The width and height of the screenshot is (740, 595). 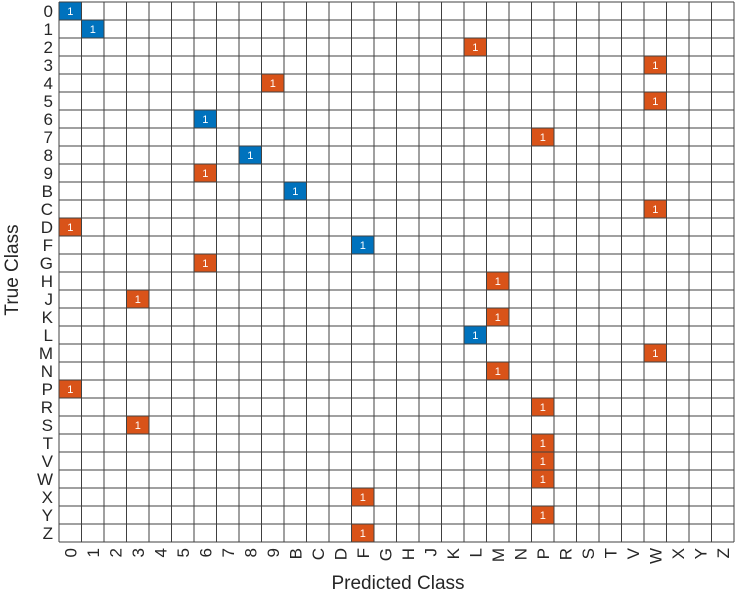 I want to click on x-tick-label-4: 4, so click(x=160, y=552).